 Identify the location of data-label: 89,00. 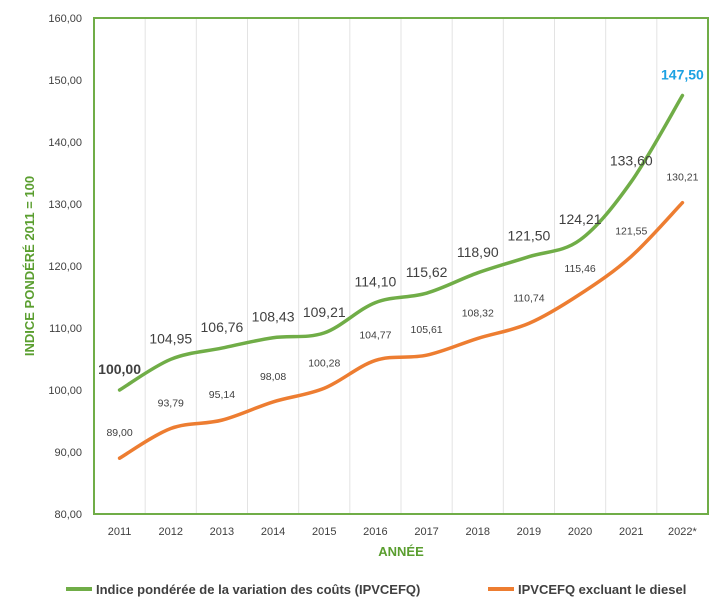
(119, 433).